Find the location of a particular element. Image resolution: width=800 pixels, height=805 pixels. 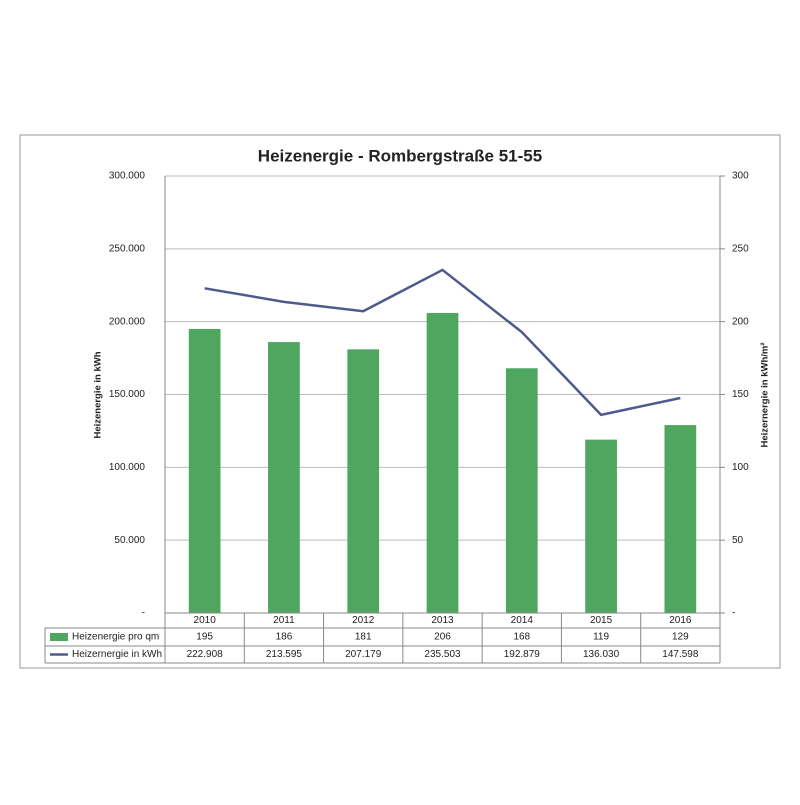

x-tick-label: 2016 is located at coordinates (680, 620).